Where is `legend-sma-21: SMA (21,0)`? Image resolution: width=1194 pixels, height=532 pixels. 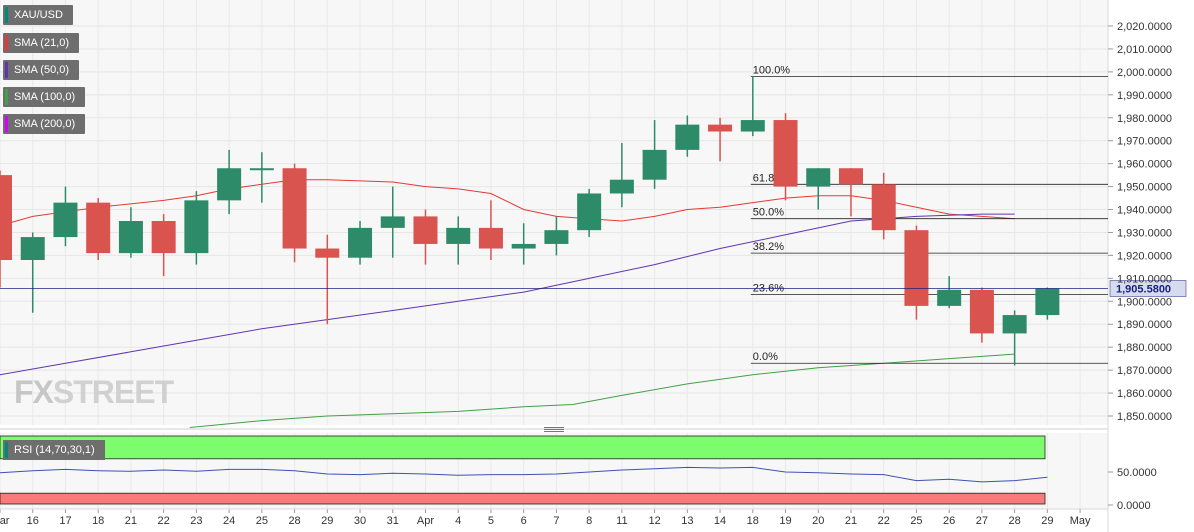
legend-sma-21: SMA (21,0) is located at coordinates (41, 43).